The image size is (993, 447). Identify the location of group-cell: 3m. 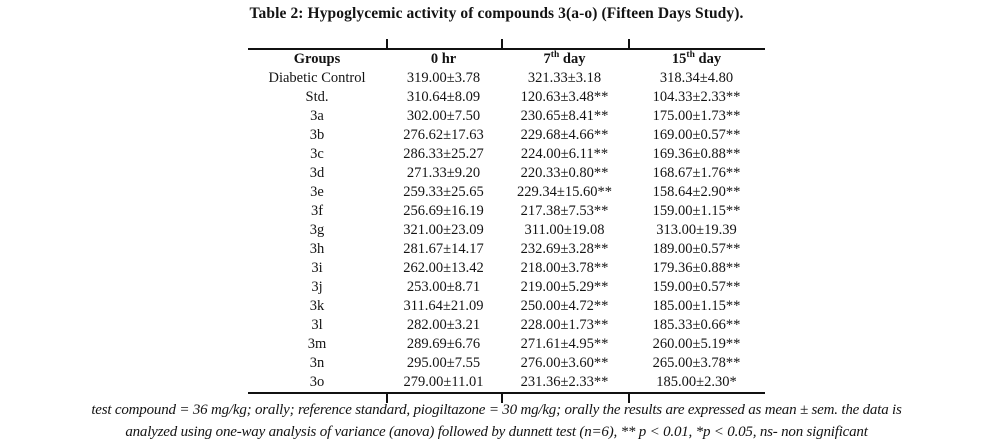
(317, 344).